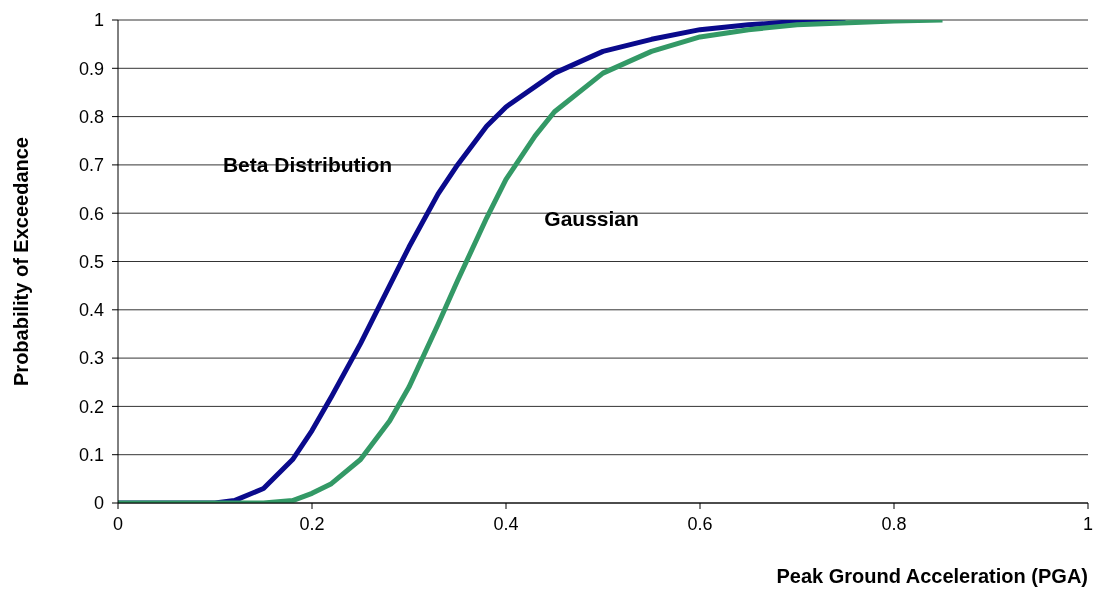 The image size is (1102, 589). What do you see at coordinates (98, 503) in the screenshot?
I see `y-tick-label: 0` at bounding box center [98, 503].